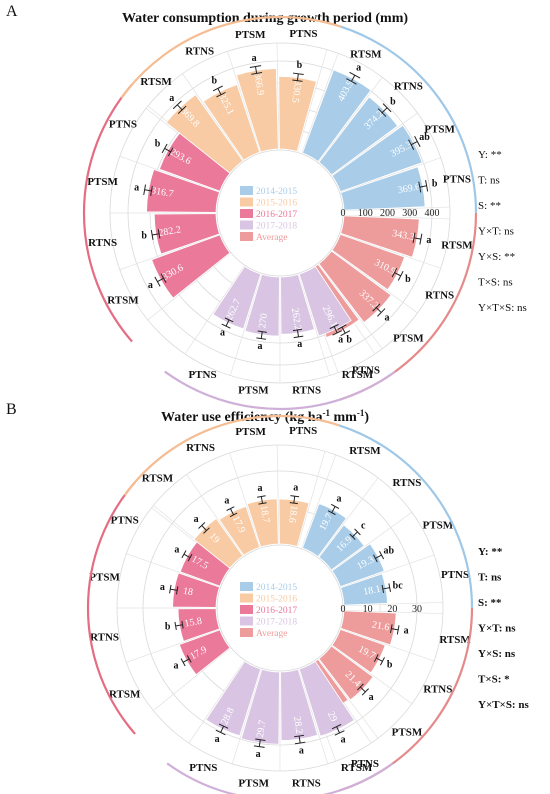  Describe the element at coordinates (292, 514) in the screenshot. I see `bar-value-label: 18.6` at that location.